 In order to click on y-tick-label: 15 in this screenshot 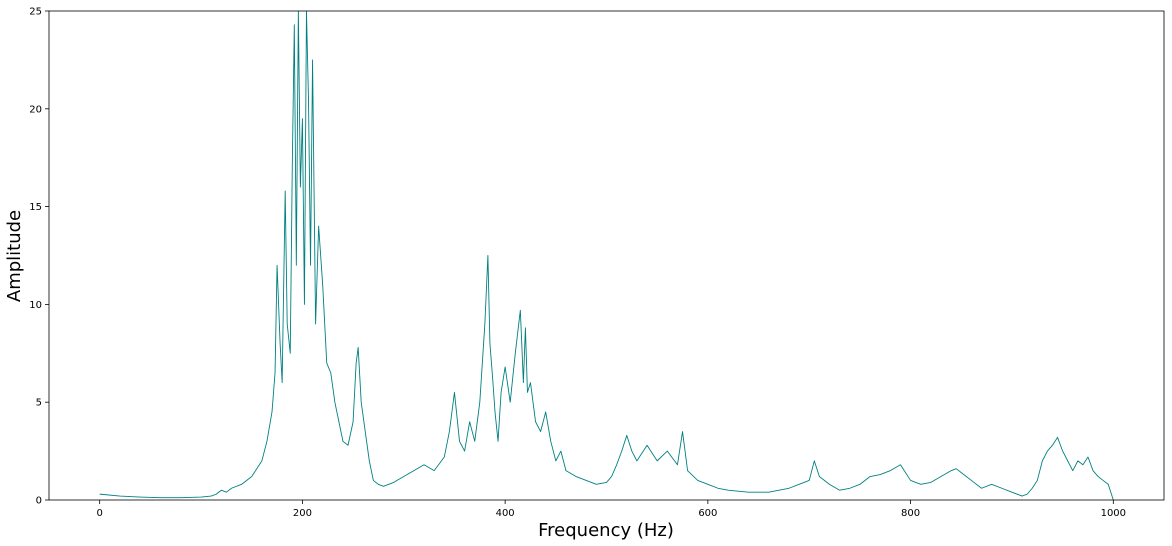, I will do `click(35, 207)`.